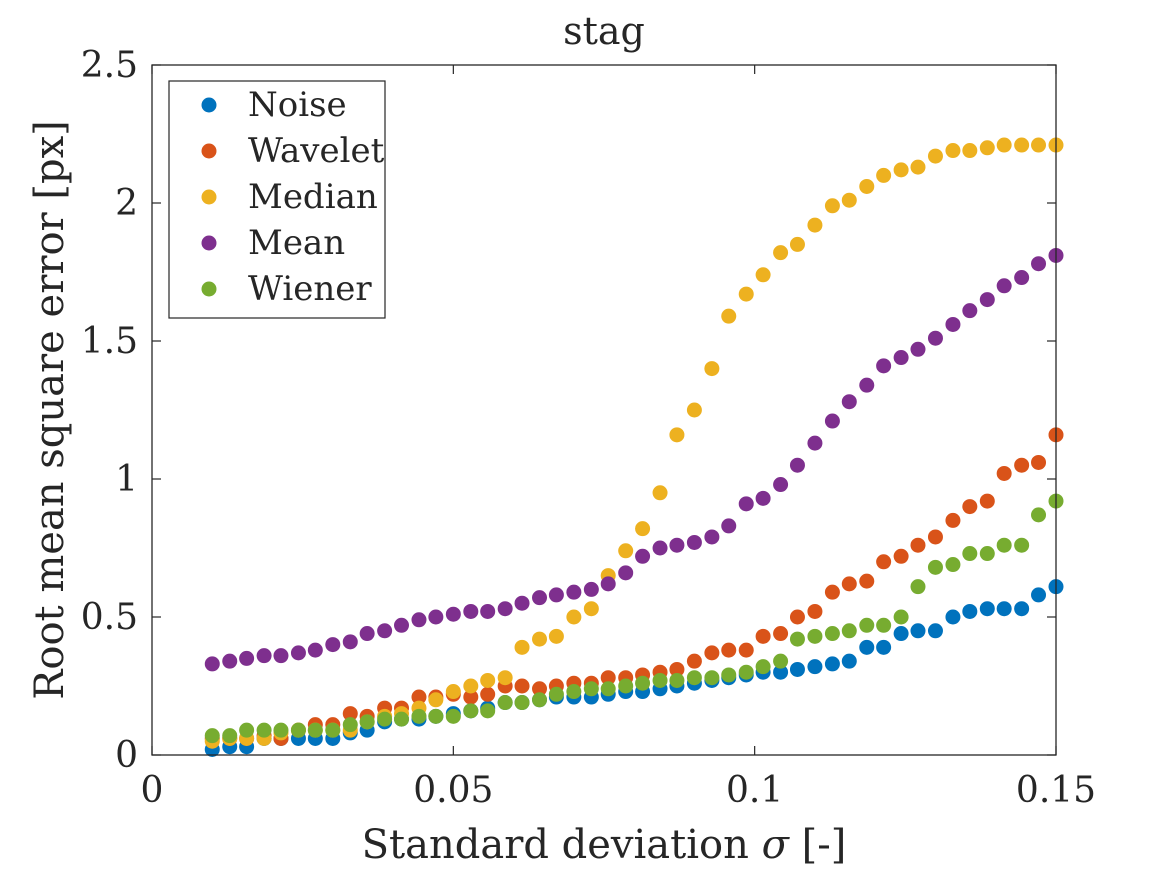 The height and width of the screenshot is (875, 1167). I want to click on legend-item-noise: Noise, so click(274, 105).